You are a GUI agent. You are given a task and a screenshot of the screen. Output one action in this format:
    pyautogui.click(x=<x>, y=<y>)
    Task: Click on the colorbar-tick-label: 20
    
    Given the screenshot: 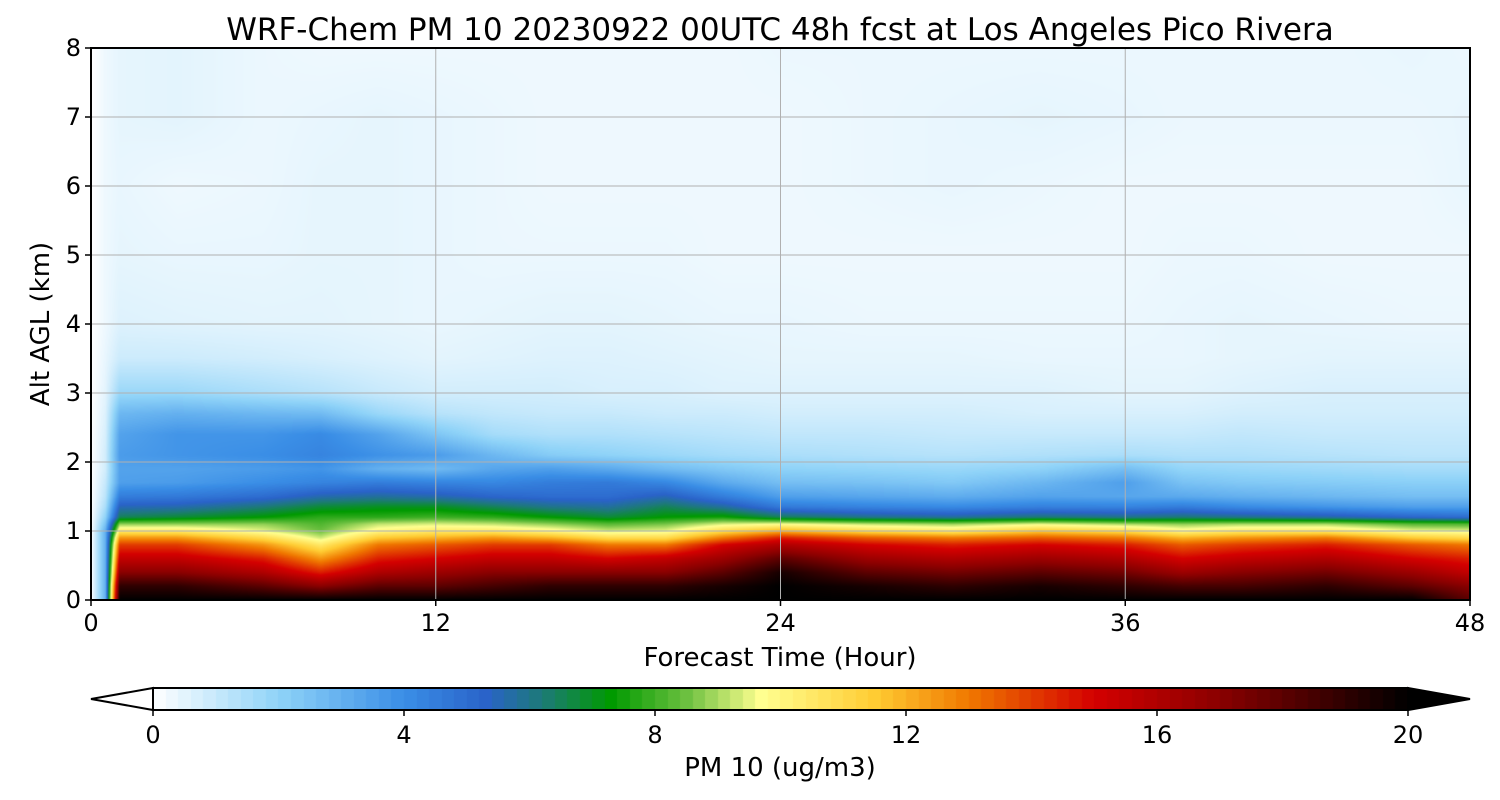 What is the action you would take?
    pyautogui.click(x=1408, y=735)
    